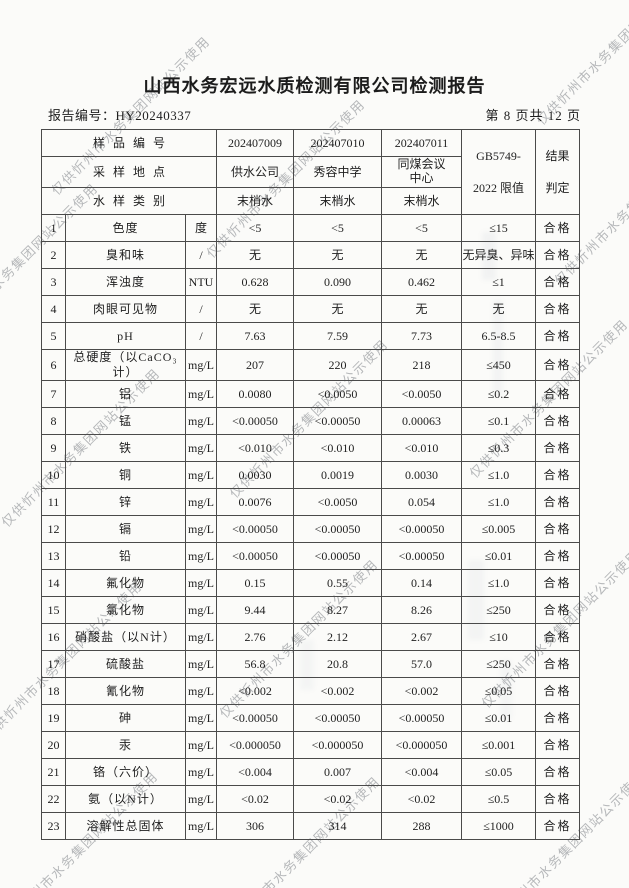  What do you see at coordinates (421, 637) in the screenshot?
I see `sample3-value-cell: 2.67` at bounding box center [421, 637].